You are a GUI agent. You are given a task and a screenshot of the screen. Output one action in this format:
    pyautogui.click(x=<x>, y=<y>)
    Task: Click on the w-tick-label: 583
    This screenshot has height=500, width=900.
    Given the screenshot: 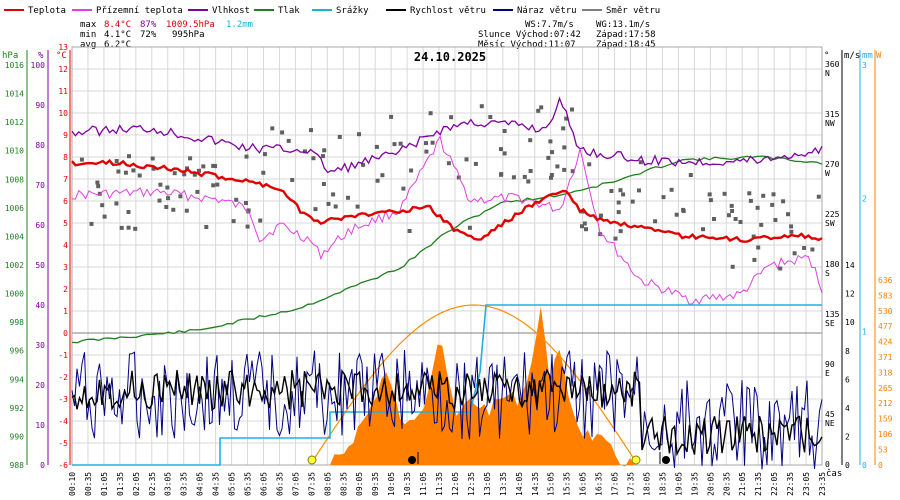 What is the action you would take?
    pyautogui.click(x=885, y=295)
    